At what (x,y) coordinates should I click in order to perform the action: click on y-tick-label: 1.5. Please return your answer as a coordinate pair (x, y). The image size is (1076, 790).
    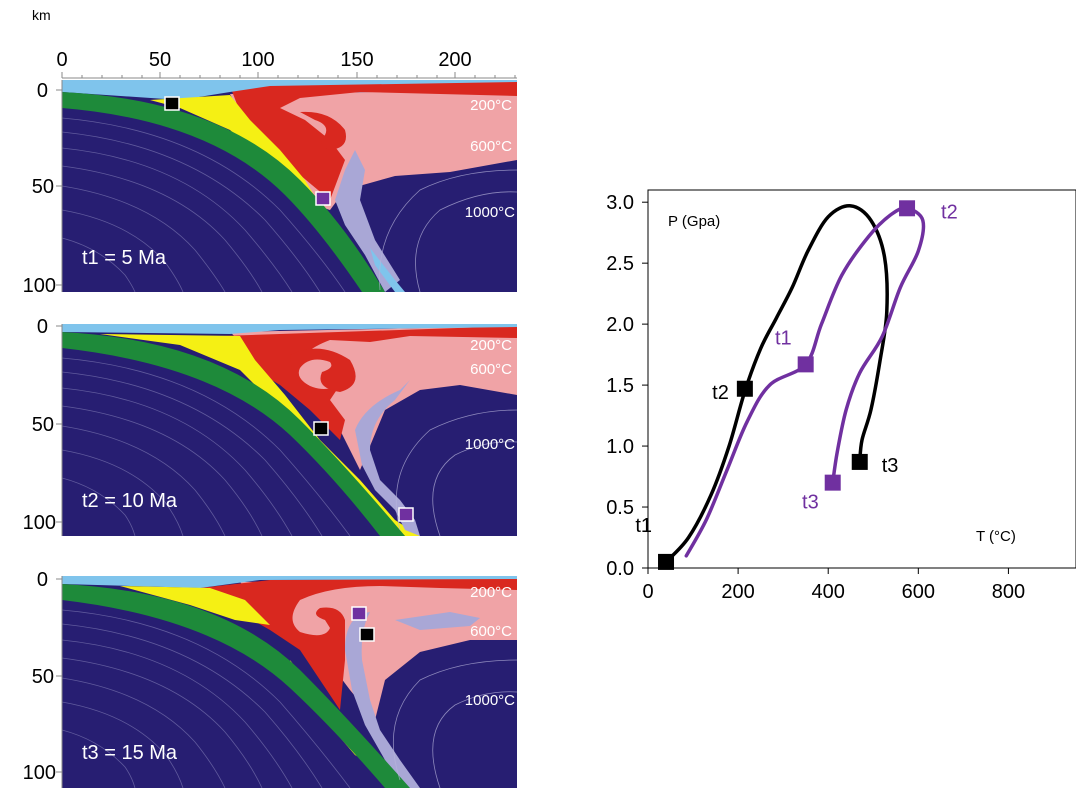
    Looking at the image, I should click on (620, 386).